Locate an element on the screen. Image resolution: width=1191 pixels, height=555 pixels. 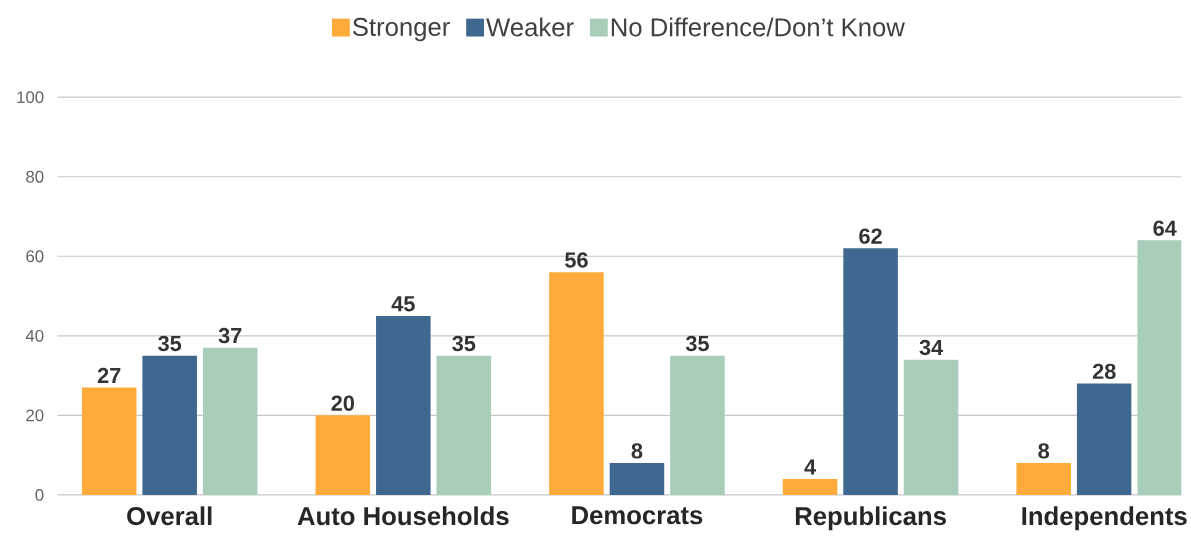
legend-label: No Difference/Don’t Know is located at coordinates (758, 27).